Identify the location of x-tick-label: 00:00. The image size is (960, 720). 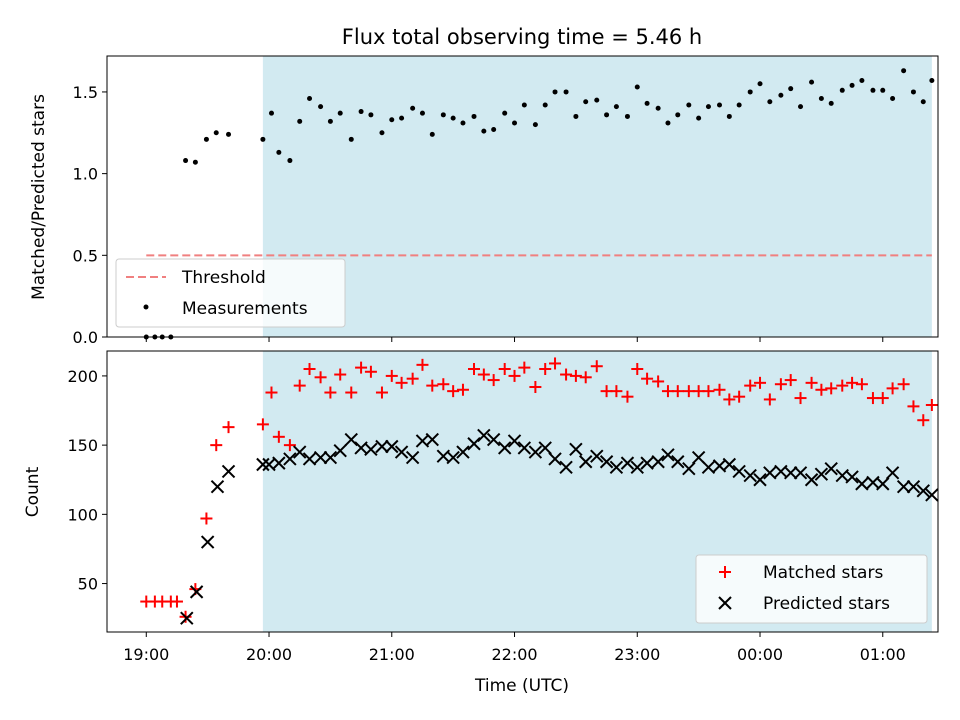
(760, 654).